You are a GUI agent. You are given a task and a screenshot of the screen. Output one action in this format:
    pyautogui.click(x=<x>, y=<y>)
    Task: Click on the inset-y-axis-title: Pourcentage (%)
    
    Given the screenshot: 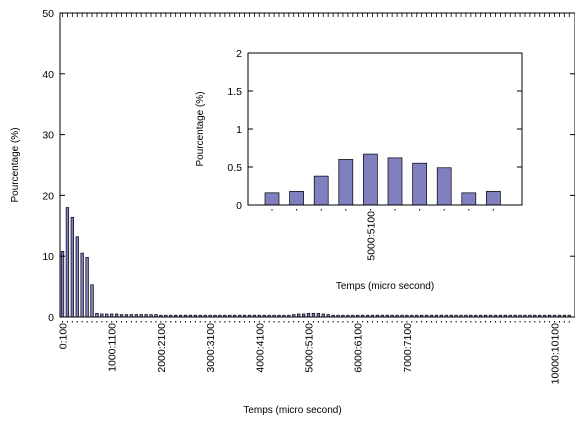 What is the action you would take?
    pyautogui.click(x=200, y=128)
    